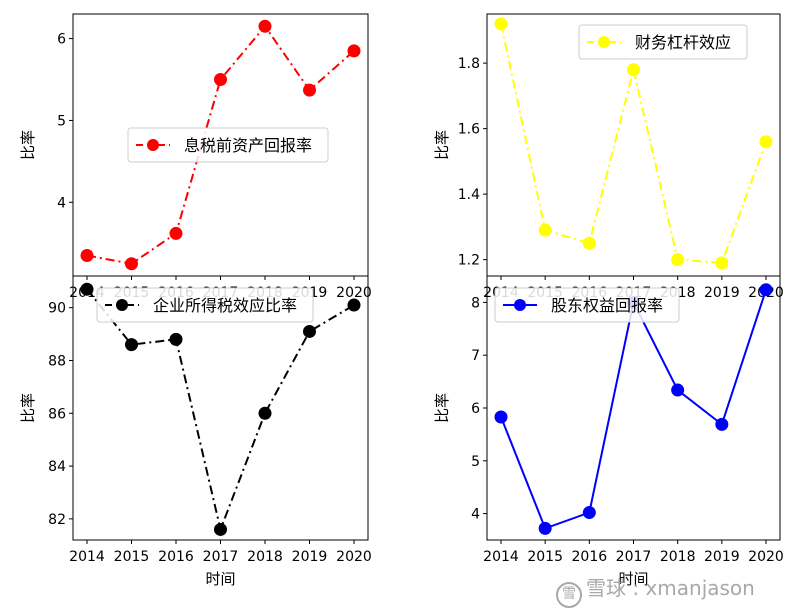 The image size is (800, 611). I want to click on legend: 股东权益回报率, so click(587, 305).